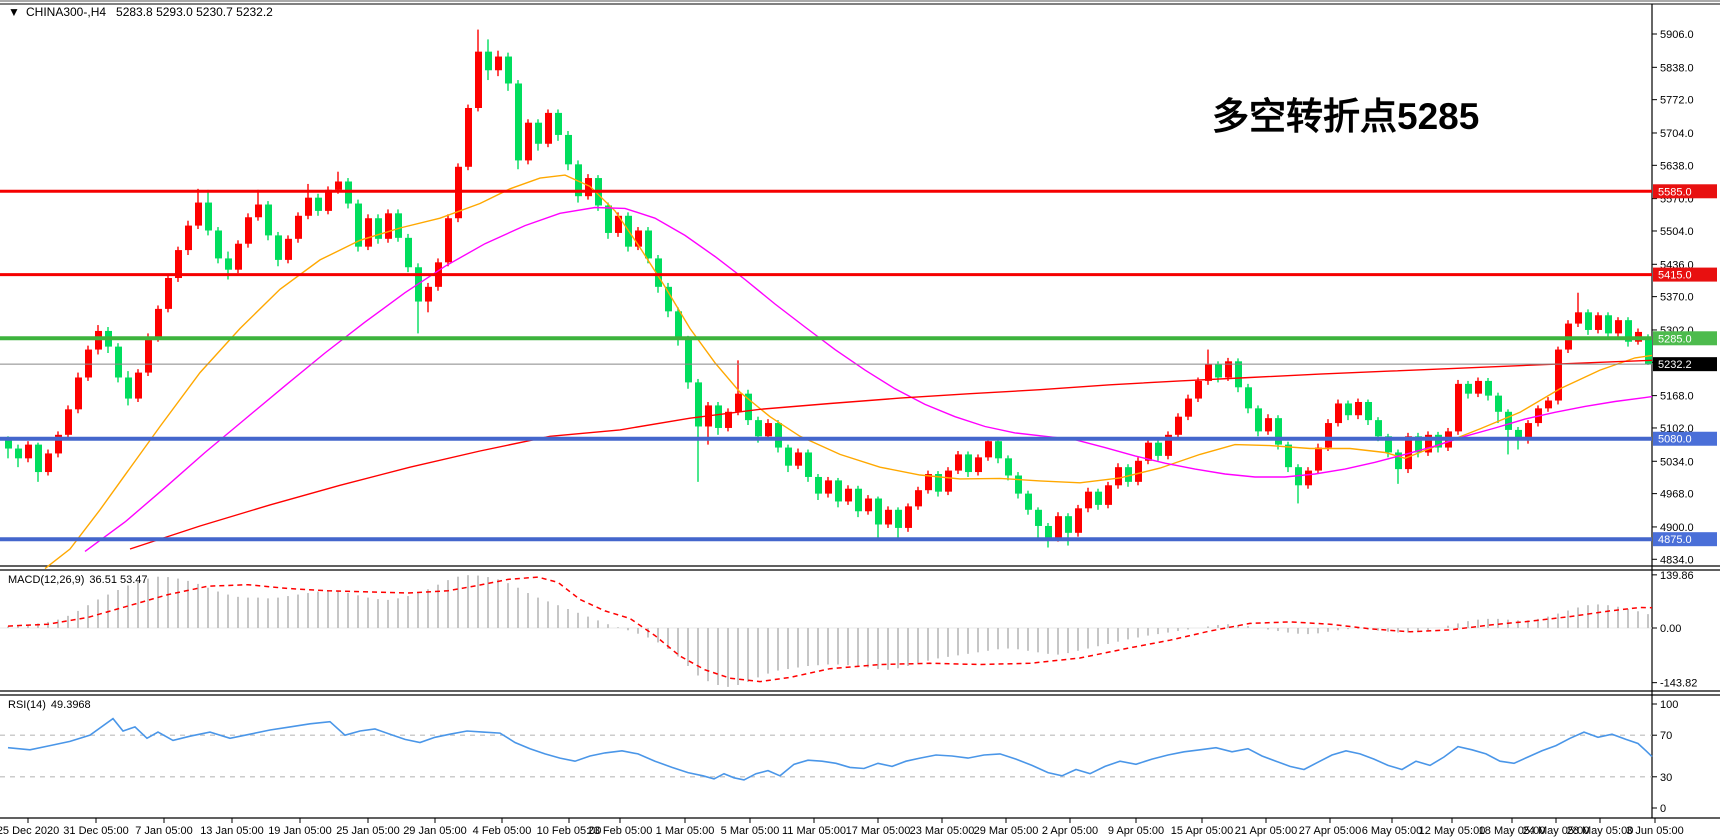  Describe the element at coordinates (826, 631) in the screenshot. I see `macd-panel` at that location.